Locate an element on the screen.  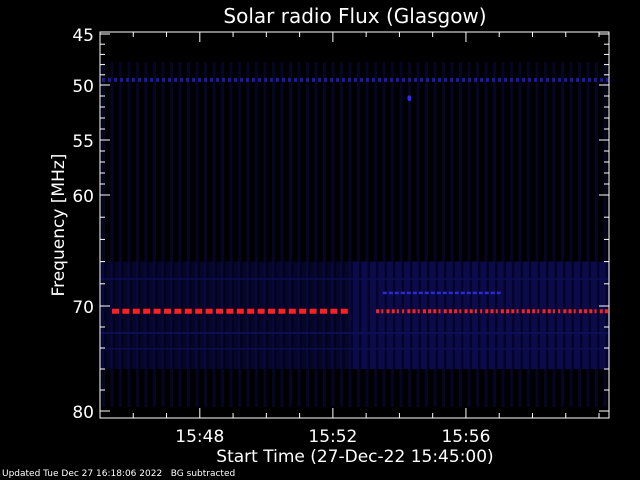
x-tick-label: 15:56 is located at coordinates (465, 437).